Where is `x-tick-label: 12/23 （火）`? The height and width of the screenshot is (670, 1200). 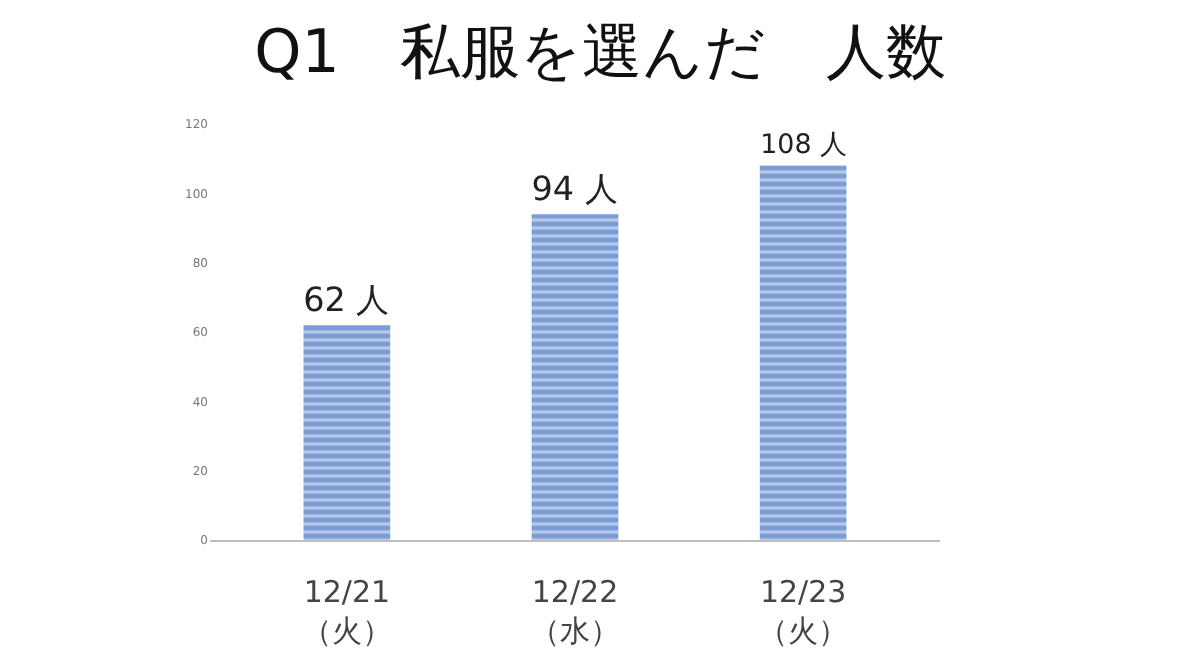 x-tick-label: 12/23 （火） is located at coordinates (803, 611).